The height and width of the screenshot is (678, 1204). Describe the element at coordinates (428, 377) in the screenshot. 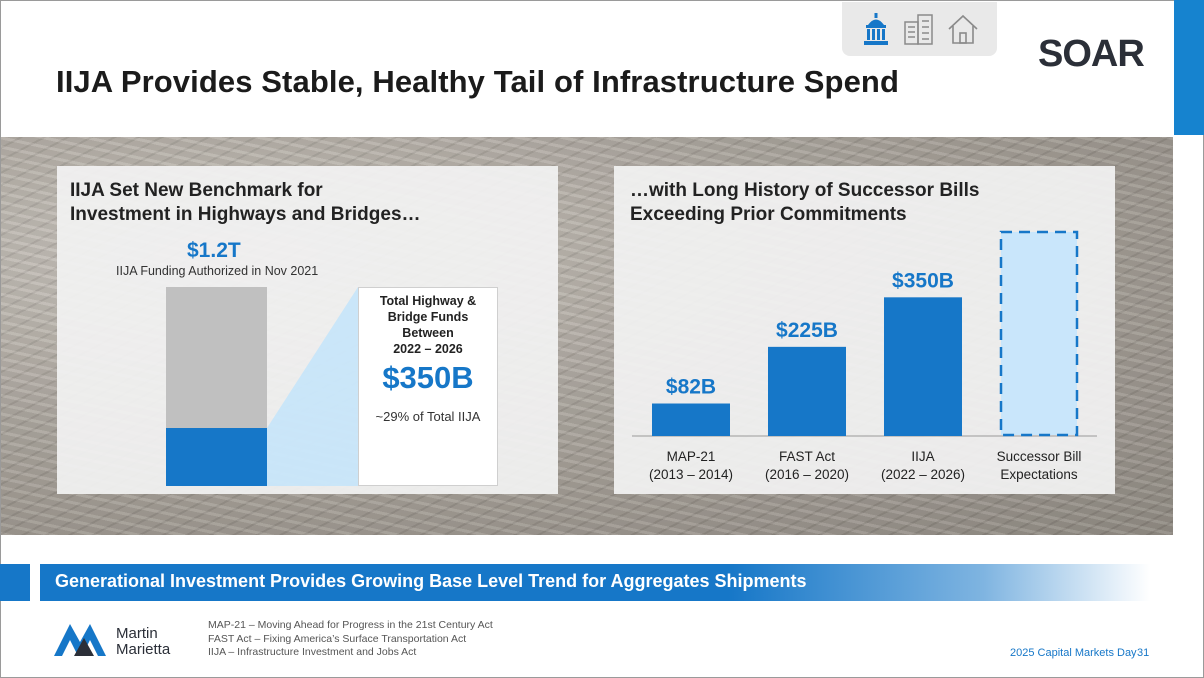

I see `callout-value: $350B` at that location.